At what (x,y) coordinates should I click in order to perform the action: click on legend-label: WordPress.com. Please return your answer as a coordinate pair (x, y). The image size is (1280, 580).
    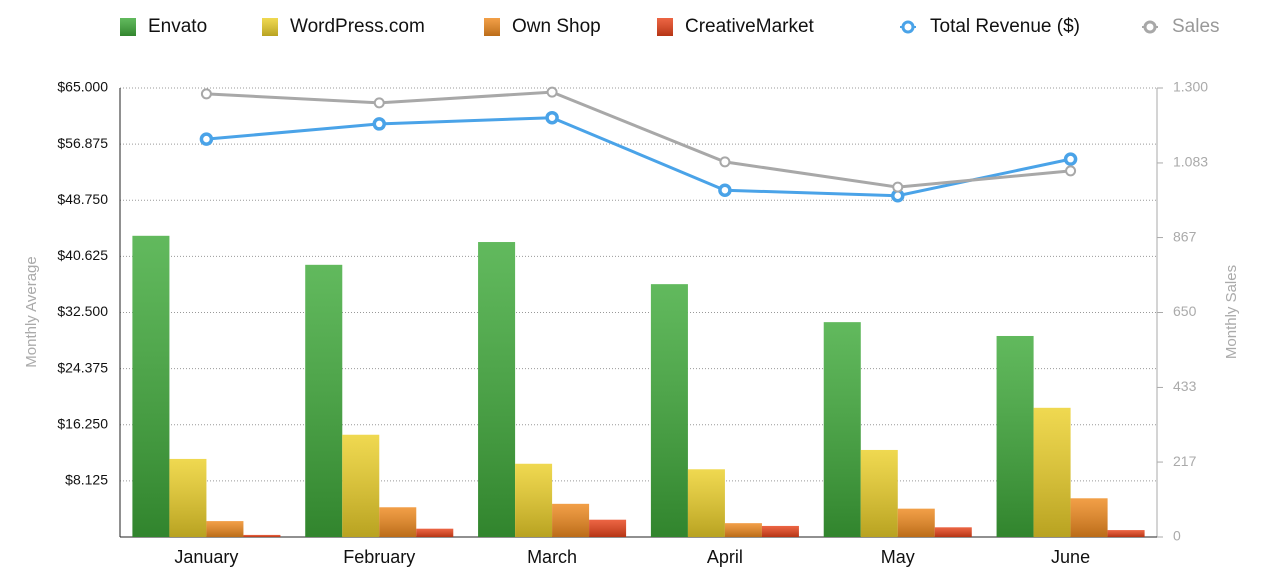
    Looking at the image, I should click on (357, 26).